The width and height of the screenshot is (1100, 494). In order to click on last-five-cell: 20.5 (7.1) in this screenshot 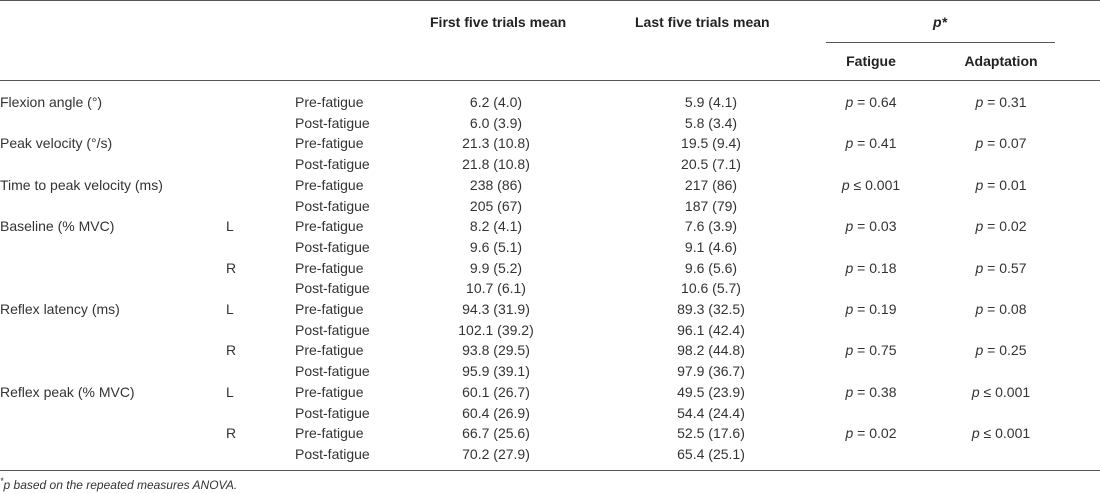, I will do `click(711, 164)`.